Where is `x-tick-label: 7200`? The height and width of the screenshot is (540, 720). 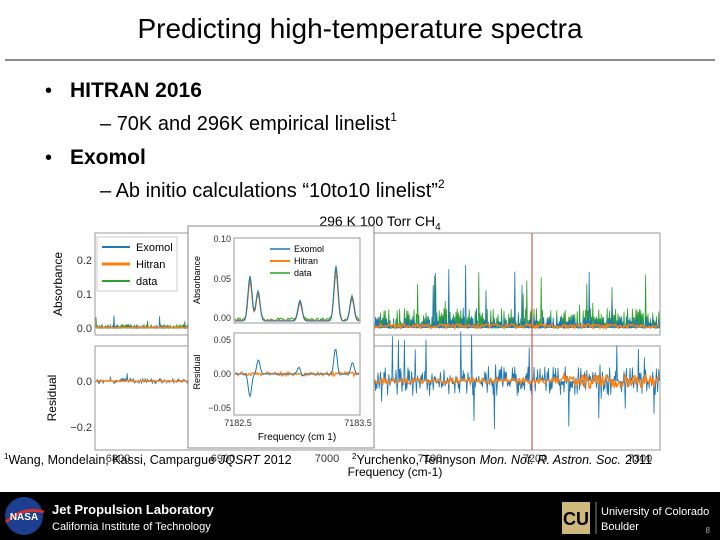
x-tick-label: 7200 is located at coordinates (535, 459).